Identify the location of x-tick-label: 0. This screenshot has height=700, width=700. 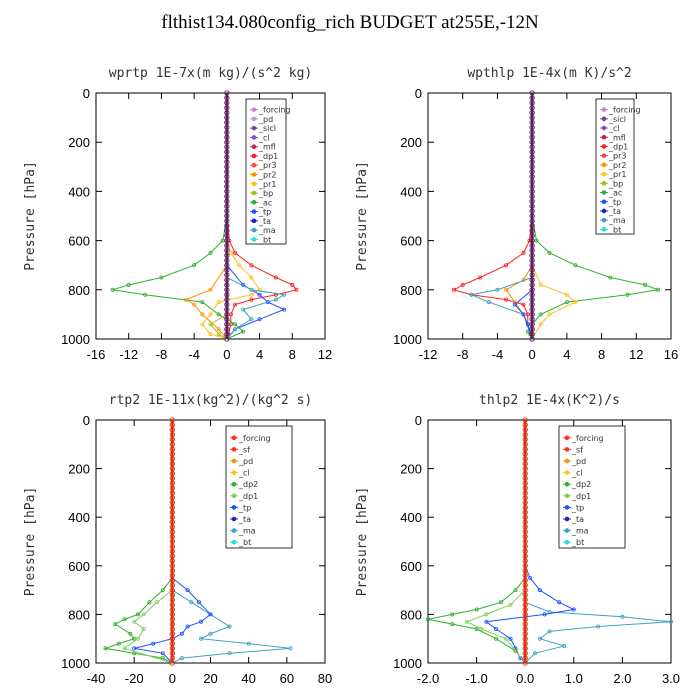
(532, 354).